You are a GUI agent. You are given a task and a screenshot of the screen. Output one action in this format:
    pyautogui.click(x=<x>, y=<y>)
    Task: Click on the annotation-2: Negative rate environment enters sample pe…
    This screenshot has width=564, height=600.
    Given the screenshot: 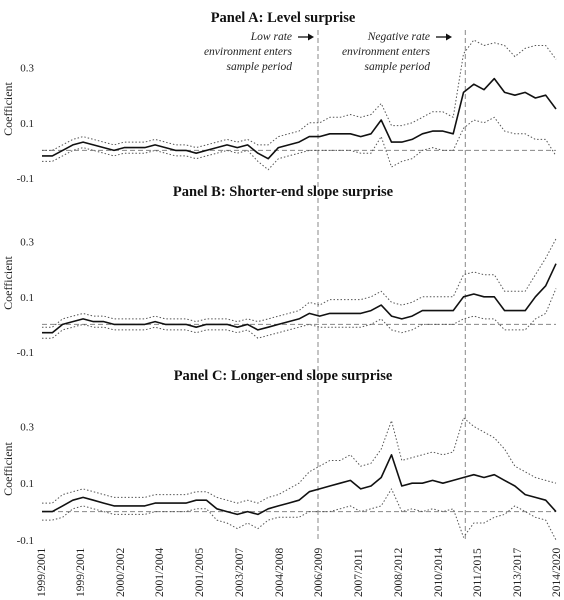 What is the action you would take?
    pyautogui.click(x=397, y=52)
    